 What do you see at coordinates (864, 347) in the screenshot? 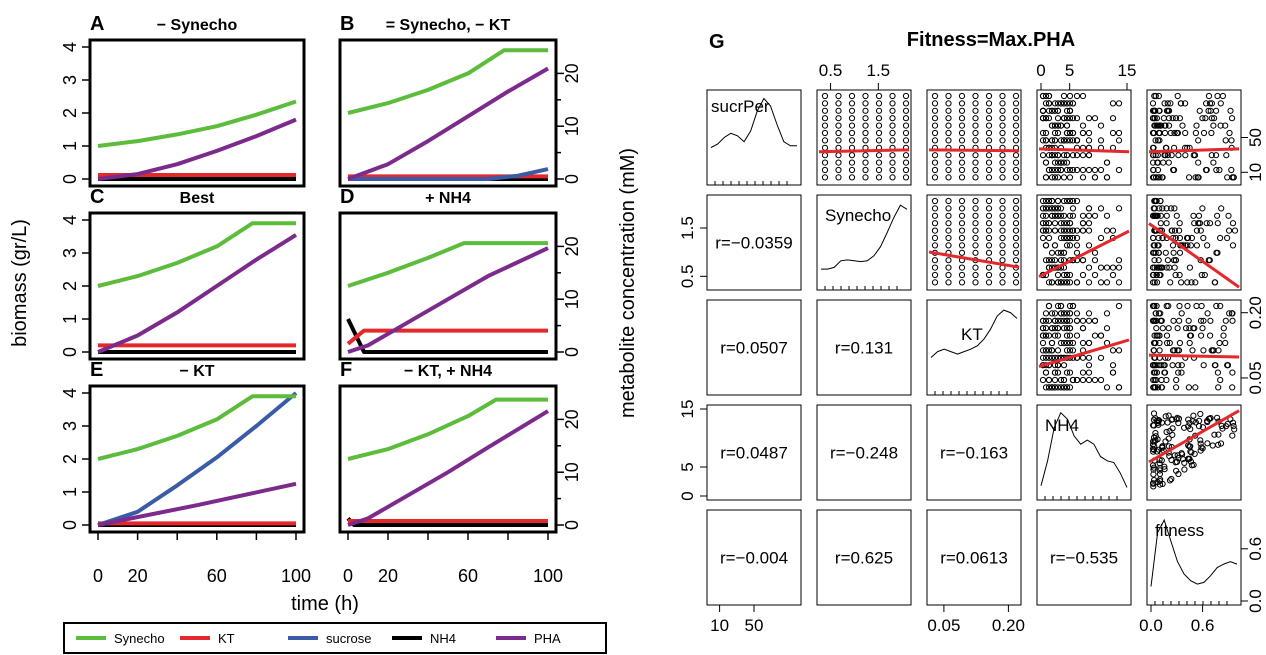
I see `matrix-cell: r=0.131` at bounding box center [864, 347].